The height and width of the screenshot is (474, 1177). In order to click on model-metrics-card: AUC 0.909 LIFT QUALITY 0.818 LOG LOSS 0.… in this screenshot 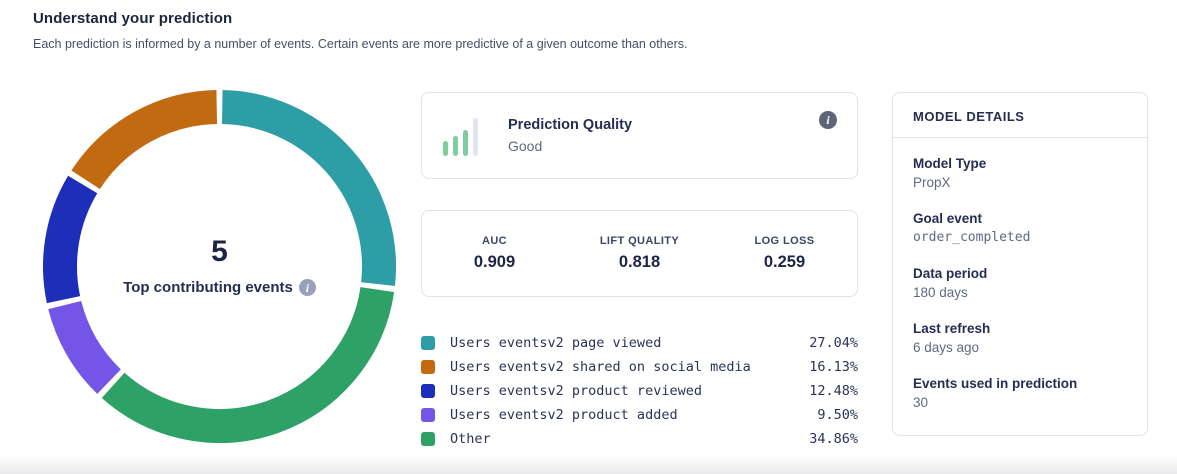, I will do `click(639, 253)`.